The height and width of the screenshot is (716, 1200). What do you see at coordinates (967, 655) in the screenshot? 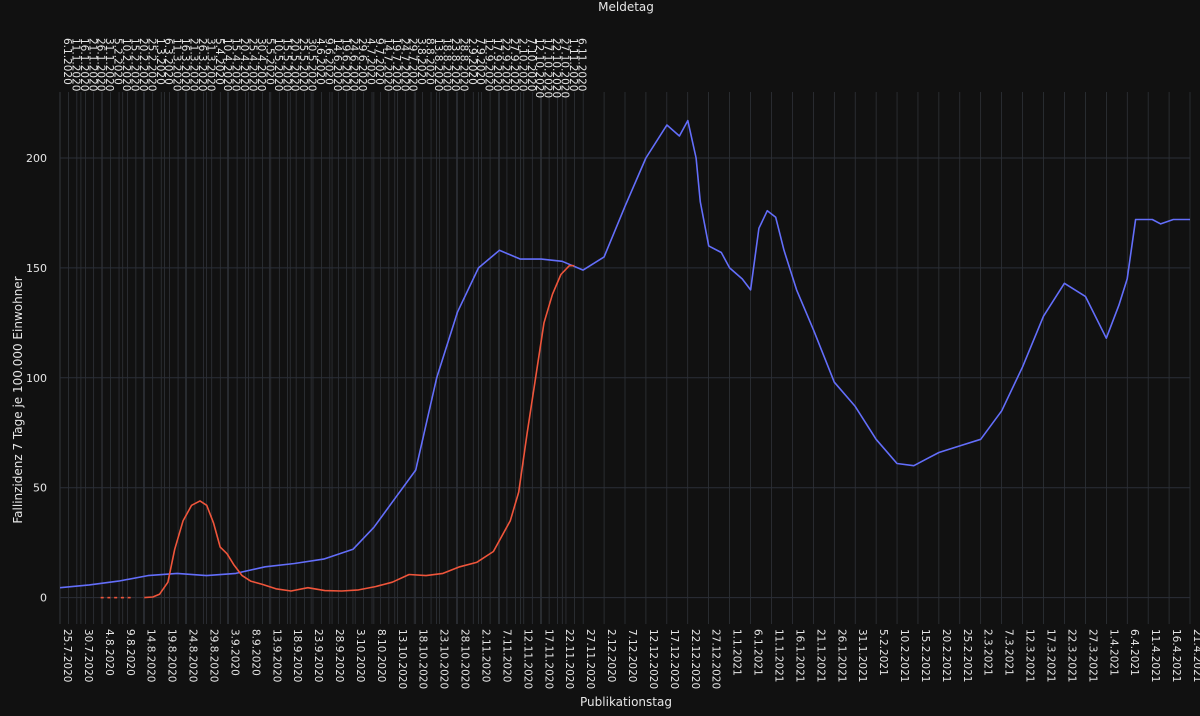
I see `x-tick-label: 25.2.2021` at bounding box center [967, 655].